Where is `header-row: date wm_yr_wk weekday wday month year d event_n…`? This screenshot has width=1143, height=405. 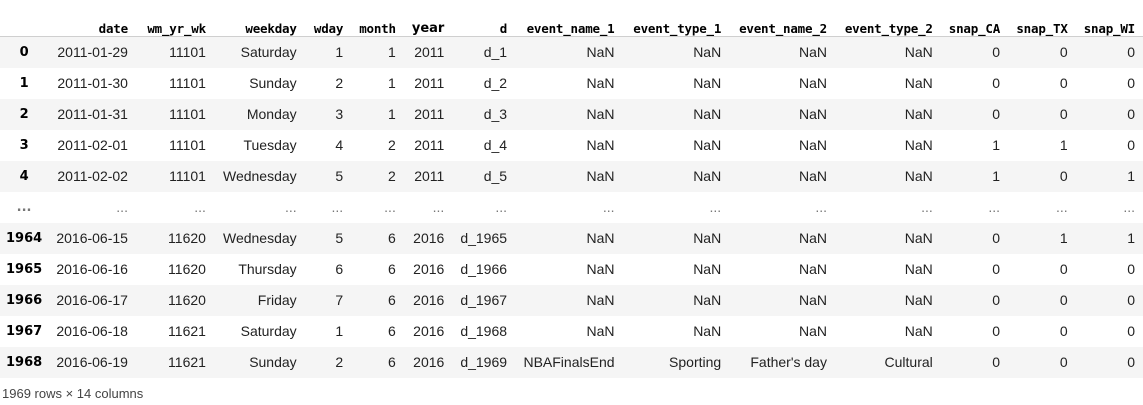 header-row: date wm_yr_wk weekday wday month year d event_n… is located at coordinates (571, 21).